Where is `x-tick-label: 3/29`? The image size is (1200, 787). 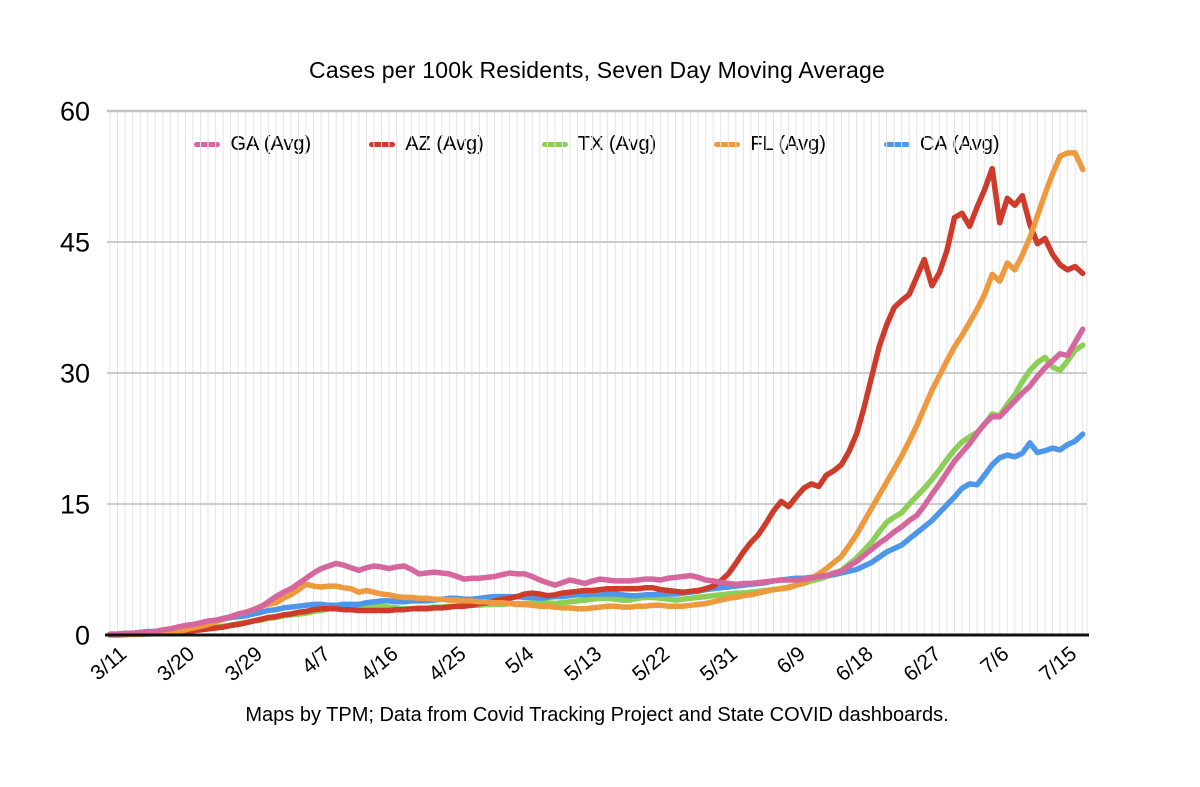
x-tick-label: 3/29 is located at coordinates (244, 664).